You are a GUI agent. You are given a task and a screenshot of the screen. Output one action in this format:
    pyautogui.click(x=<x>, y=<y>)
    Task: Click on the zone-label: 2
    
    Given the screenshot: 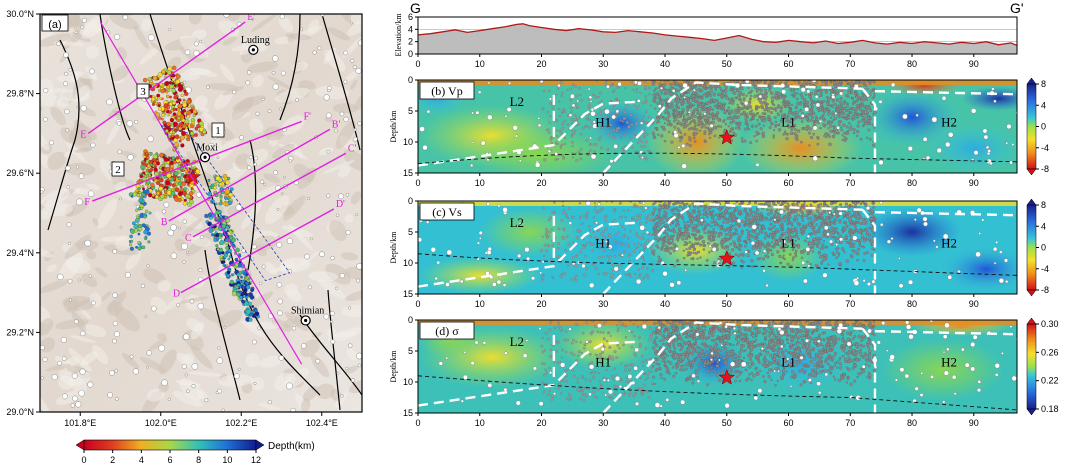 What is the action you would take?
    pyautogui.click(x=118, y=170)
    